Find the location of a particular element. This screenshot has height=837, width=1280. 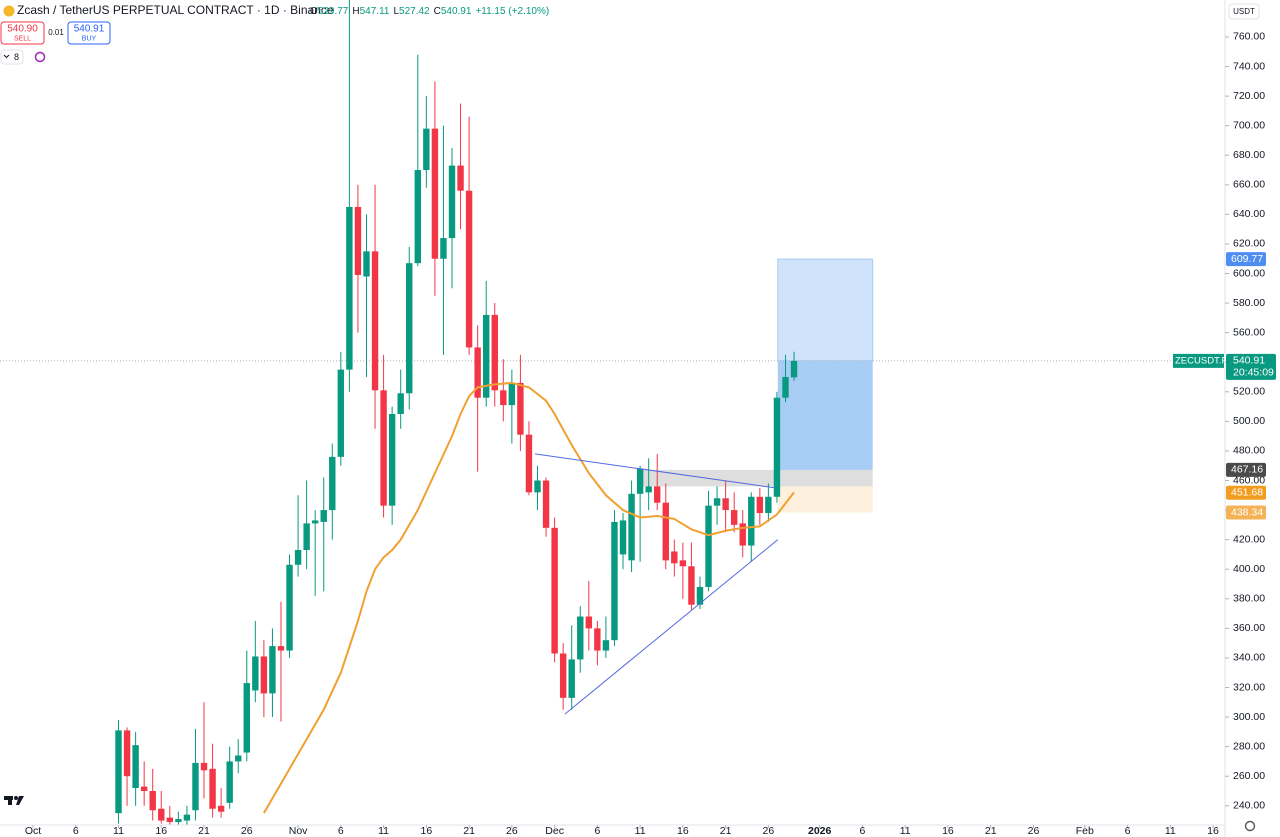

y-tick-label: 680.00 is located at coordinates (1249, 155).